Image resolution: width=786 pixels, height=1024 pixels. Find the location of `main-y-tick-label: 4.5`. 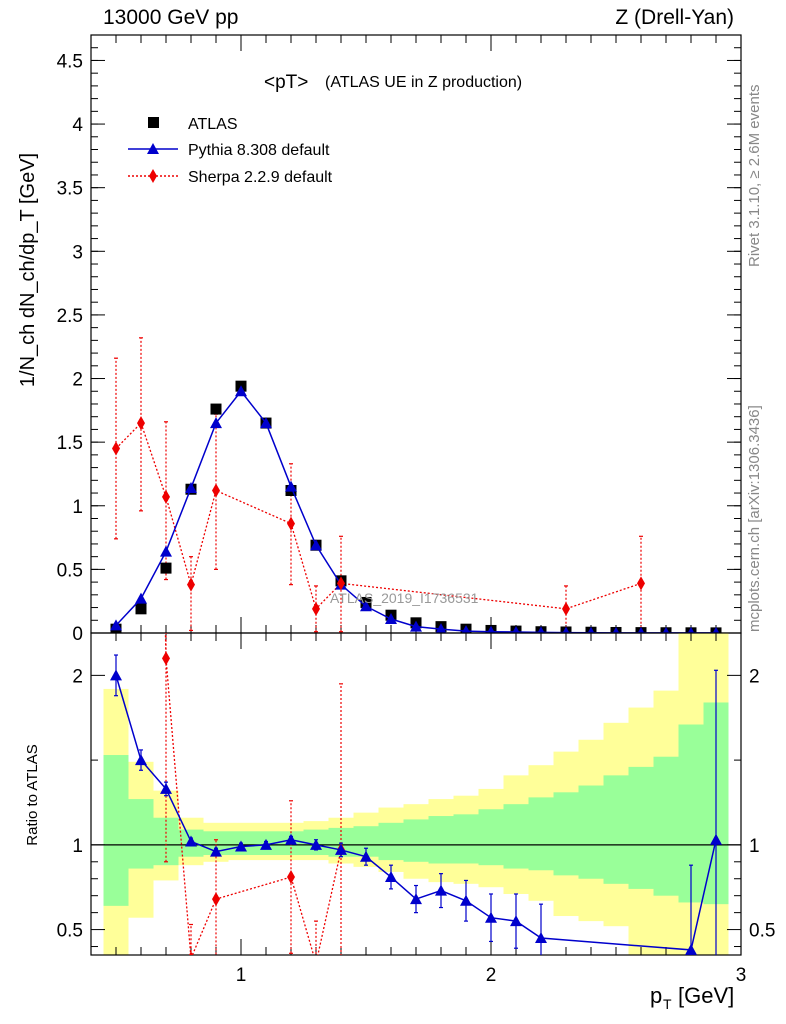

main-y-tick-label: 4.5 is located at coordinates (70, 61).